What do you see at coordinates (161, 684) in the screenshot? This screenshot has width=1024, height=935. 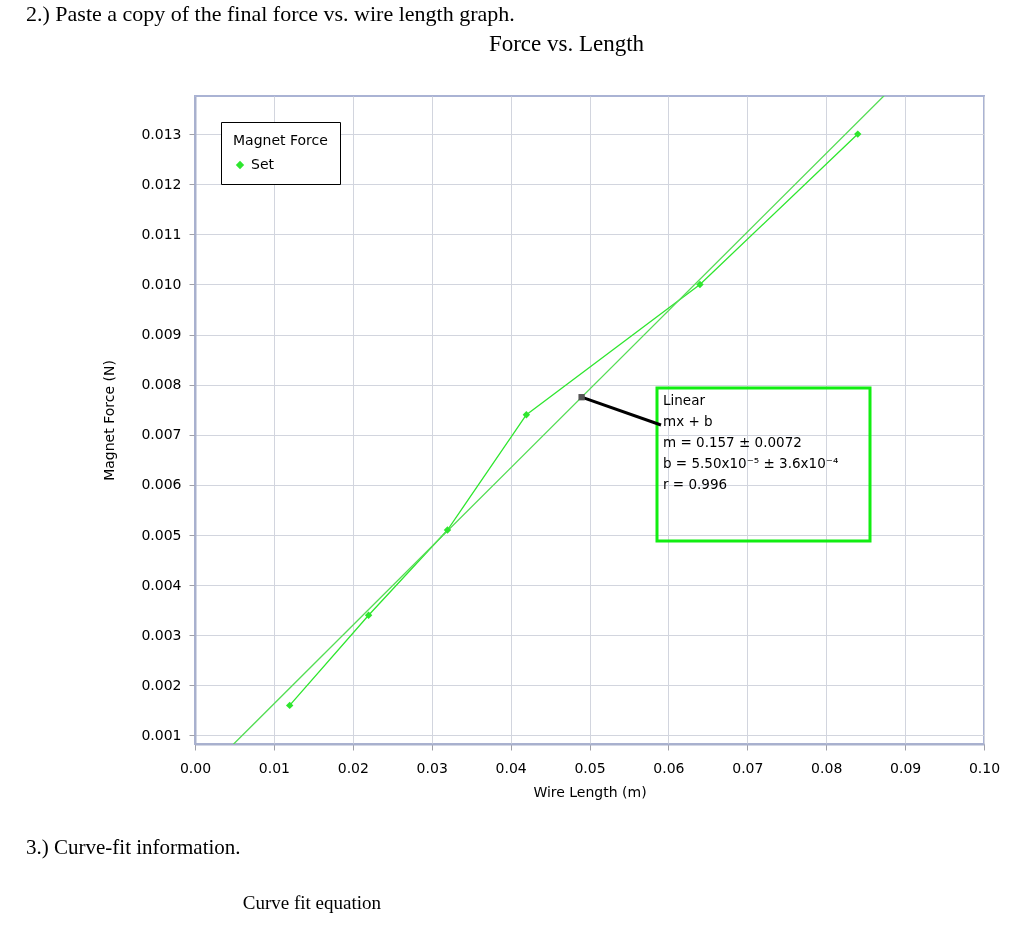 I see `y-tick-label: 0.002` at bounding box center [161, 684].